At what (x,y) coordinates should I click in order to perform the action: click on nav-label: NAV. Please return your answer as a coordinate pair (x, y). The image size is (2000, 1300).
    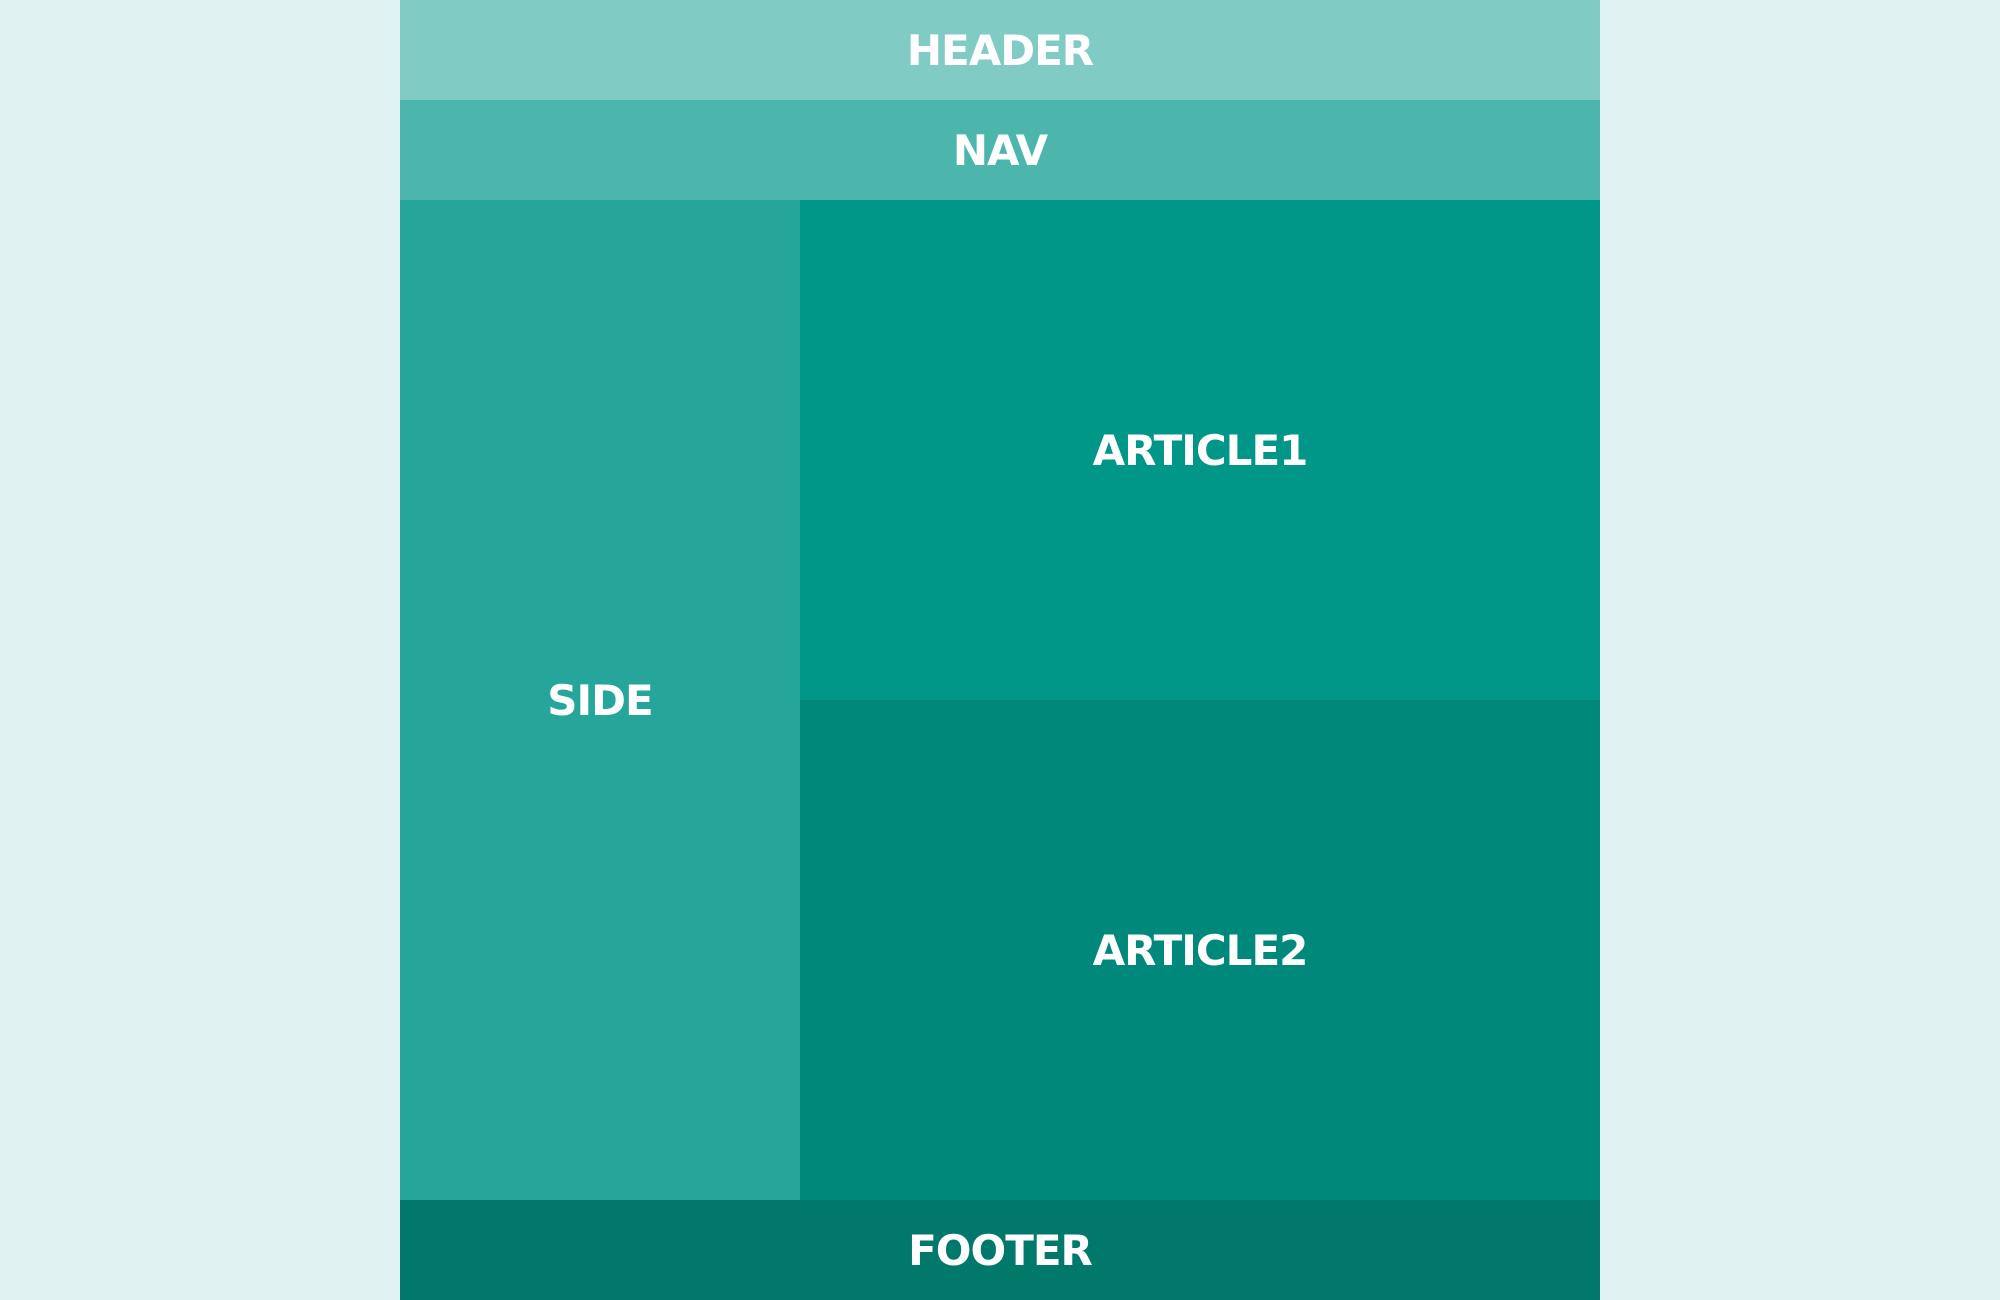
    Looking at the image, I should click on (1000, 150).